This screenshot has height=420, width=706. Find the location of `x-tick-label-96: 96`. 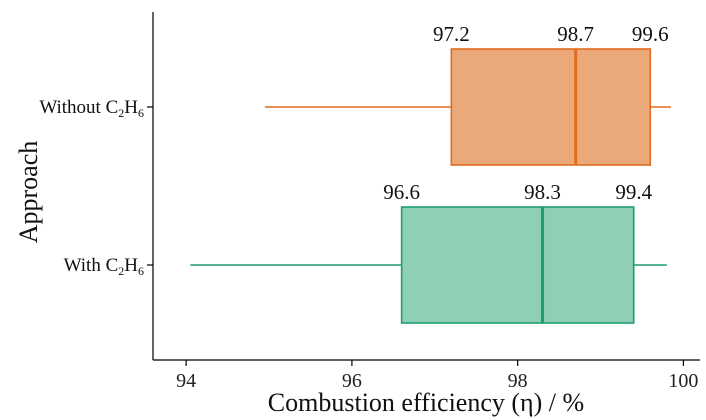

x-tick-label-96: 96 is located at coordinates (352, 381).